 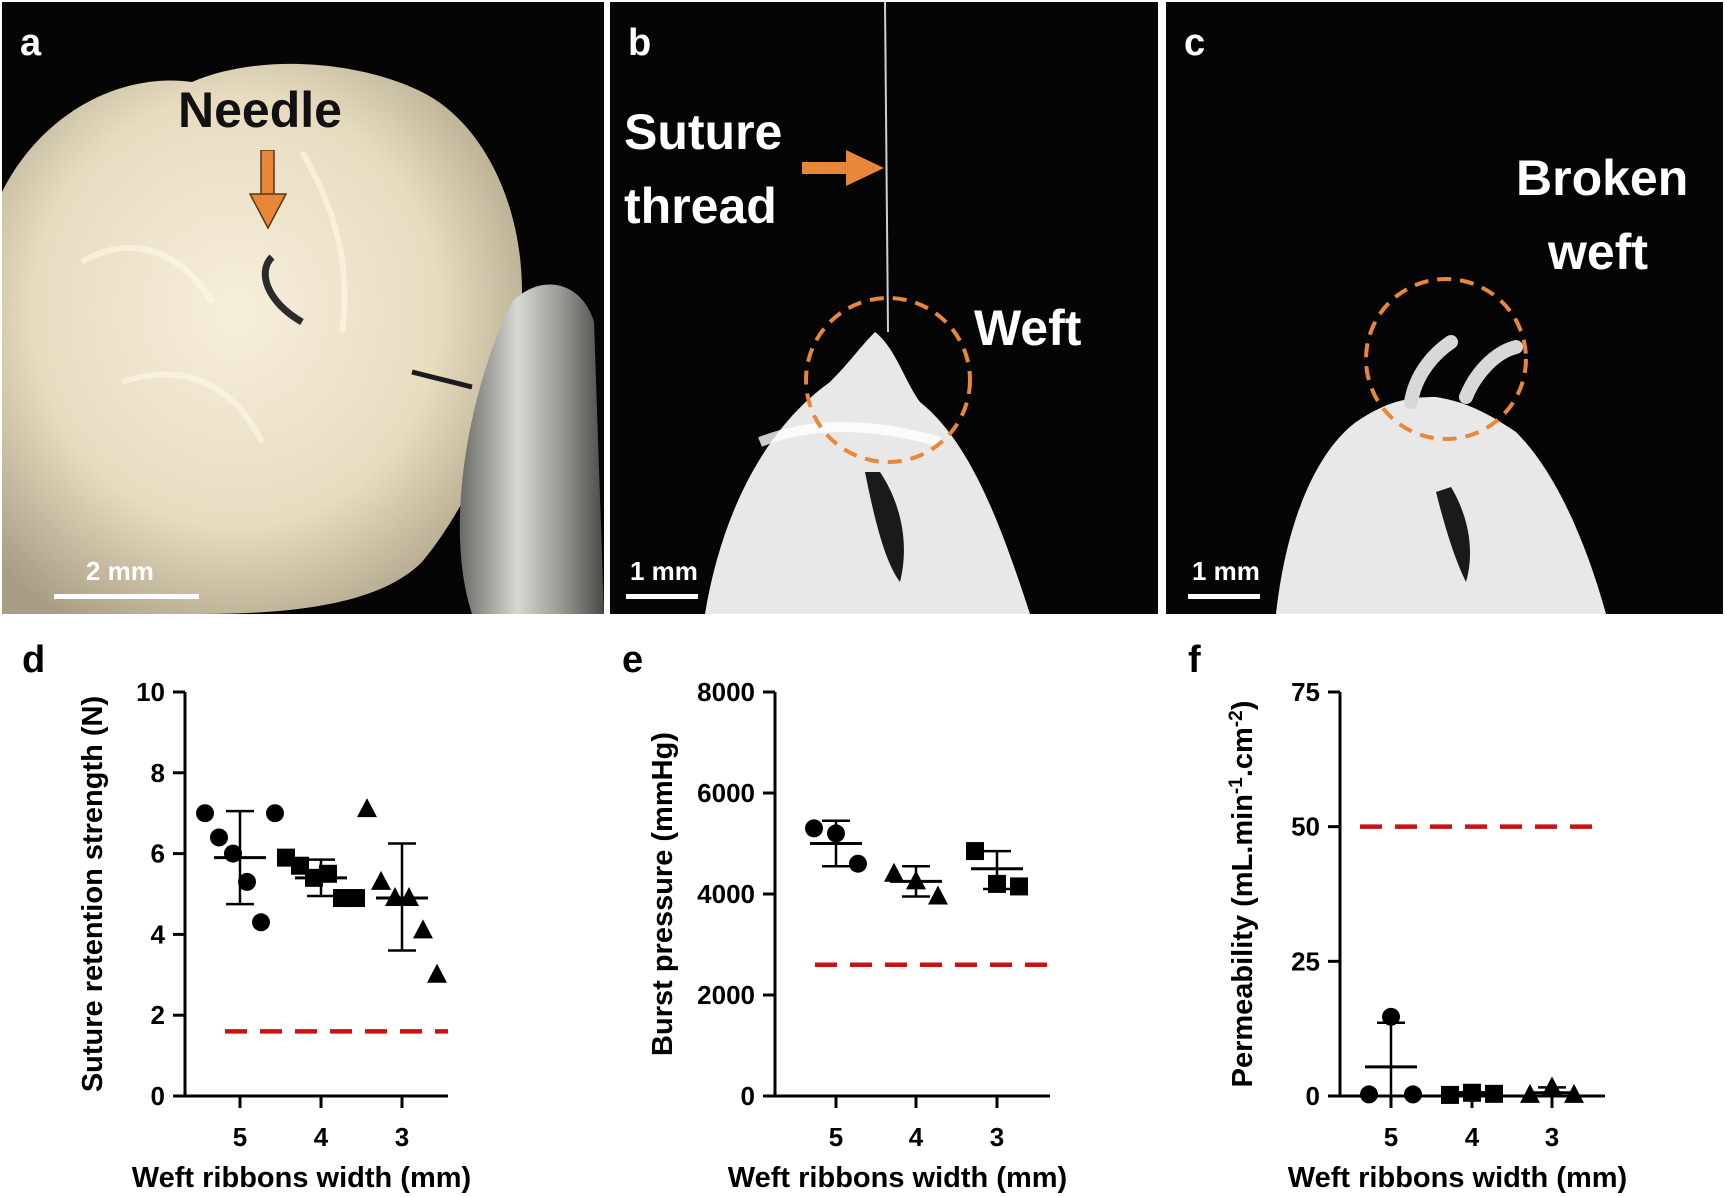 I want to click on scale-label-c: 1 mm, so click(x=1226, y=571).